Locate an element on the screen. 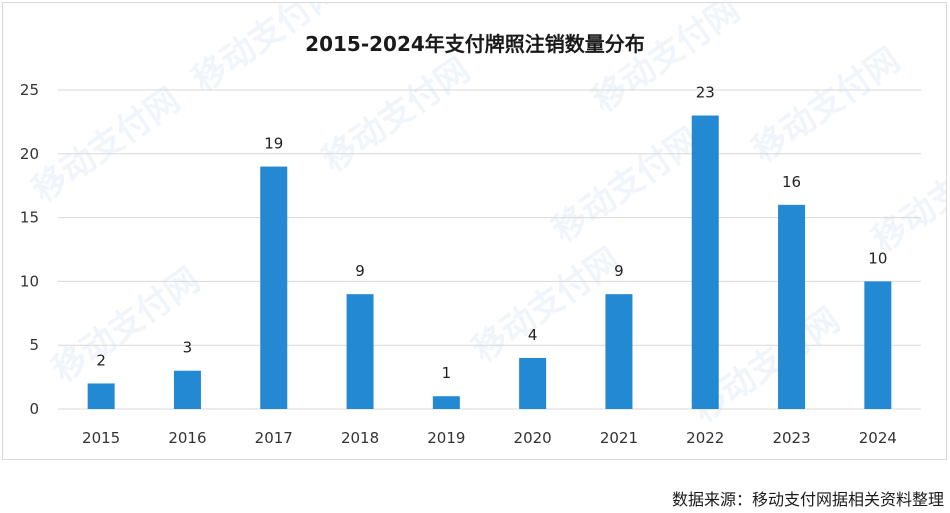 The image size is (950, 513). data-label-2016: 3 is located at coordinates (188, 348).